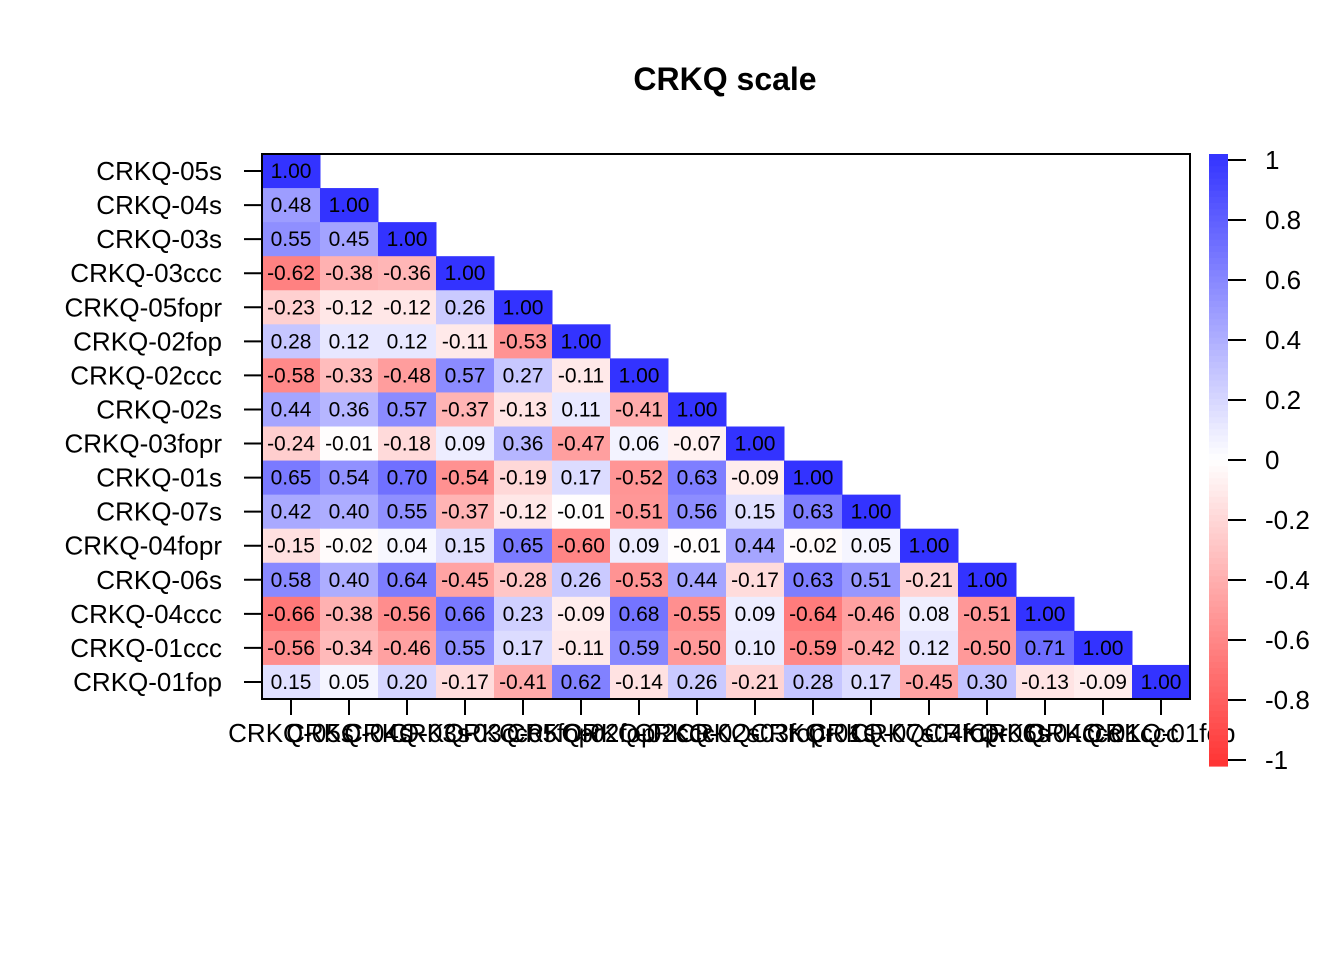 The height and width of the screenshot is (960, 1344). What do you see at coordinates (465, 580) in the screenshot?
I see `cell-value-label: -0.45` at bounding box center [465, 580].